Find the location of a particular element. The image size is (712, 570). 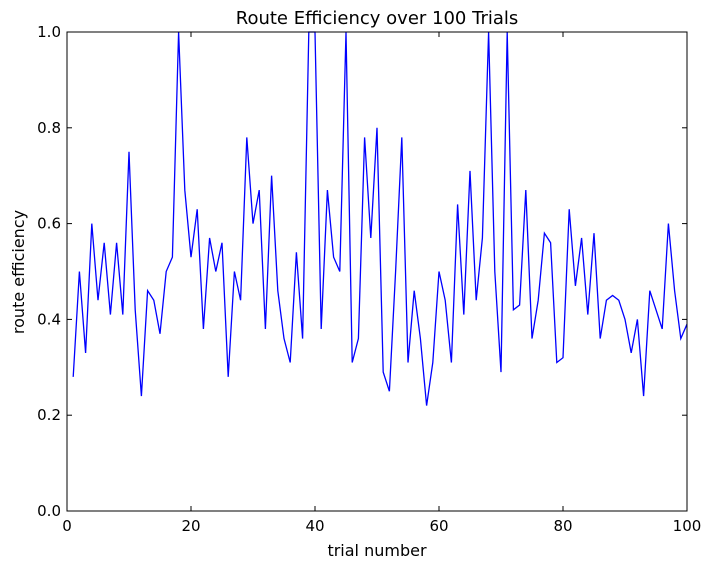

x-tick-label: 100 is located at coordinates (687, 526).